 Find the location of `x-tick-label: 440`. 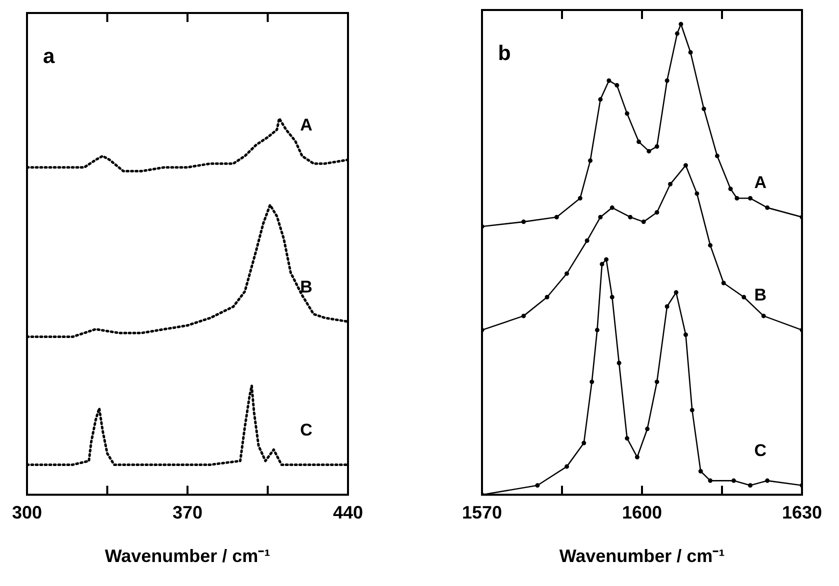

x-tick-label: 440 is located at coordinates (348, 512).